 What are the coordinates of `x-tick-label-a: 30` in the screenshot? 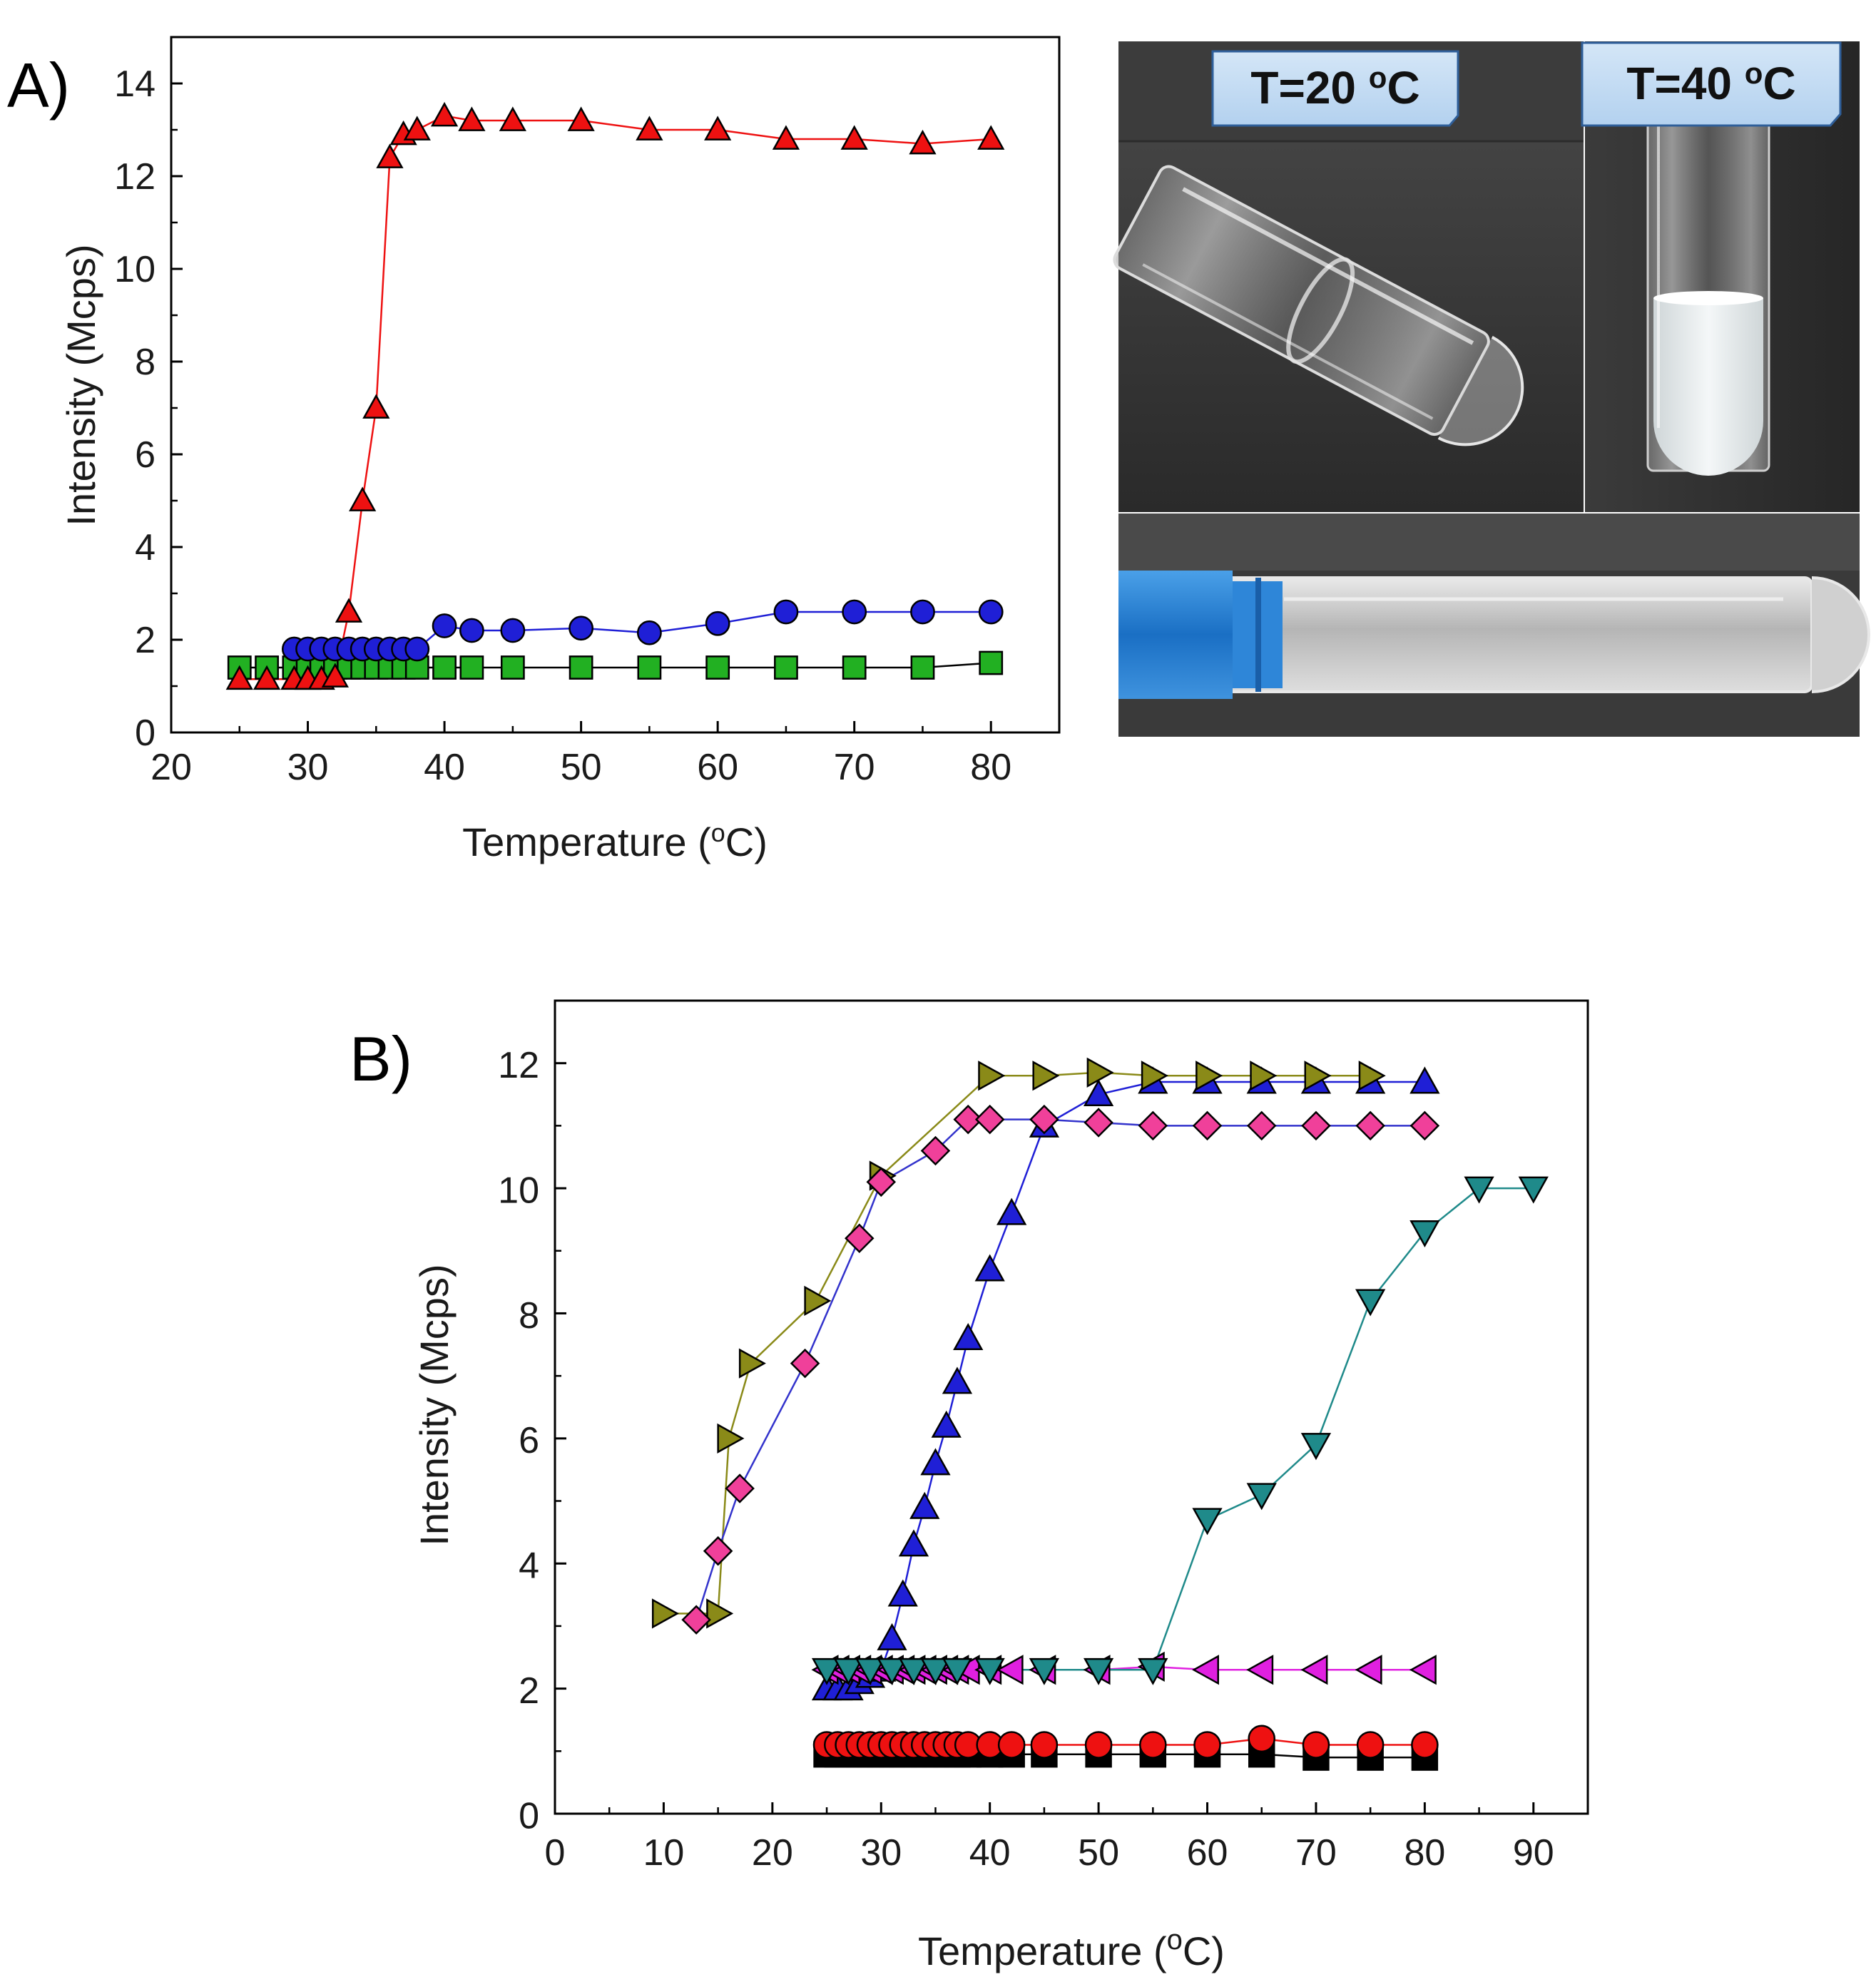 It's located at (308, 768).